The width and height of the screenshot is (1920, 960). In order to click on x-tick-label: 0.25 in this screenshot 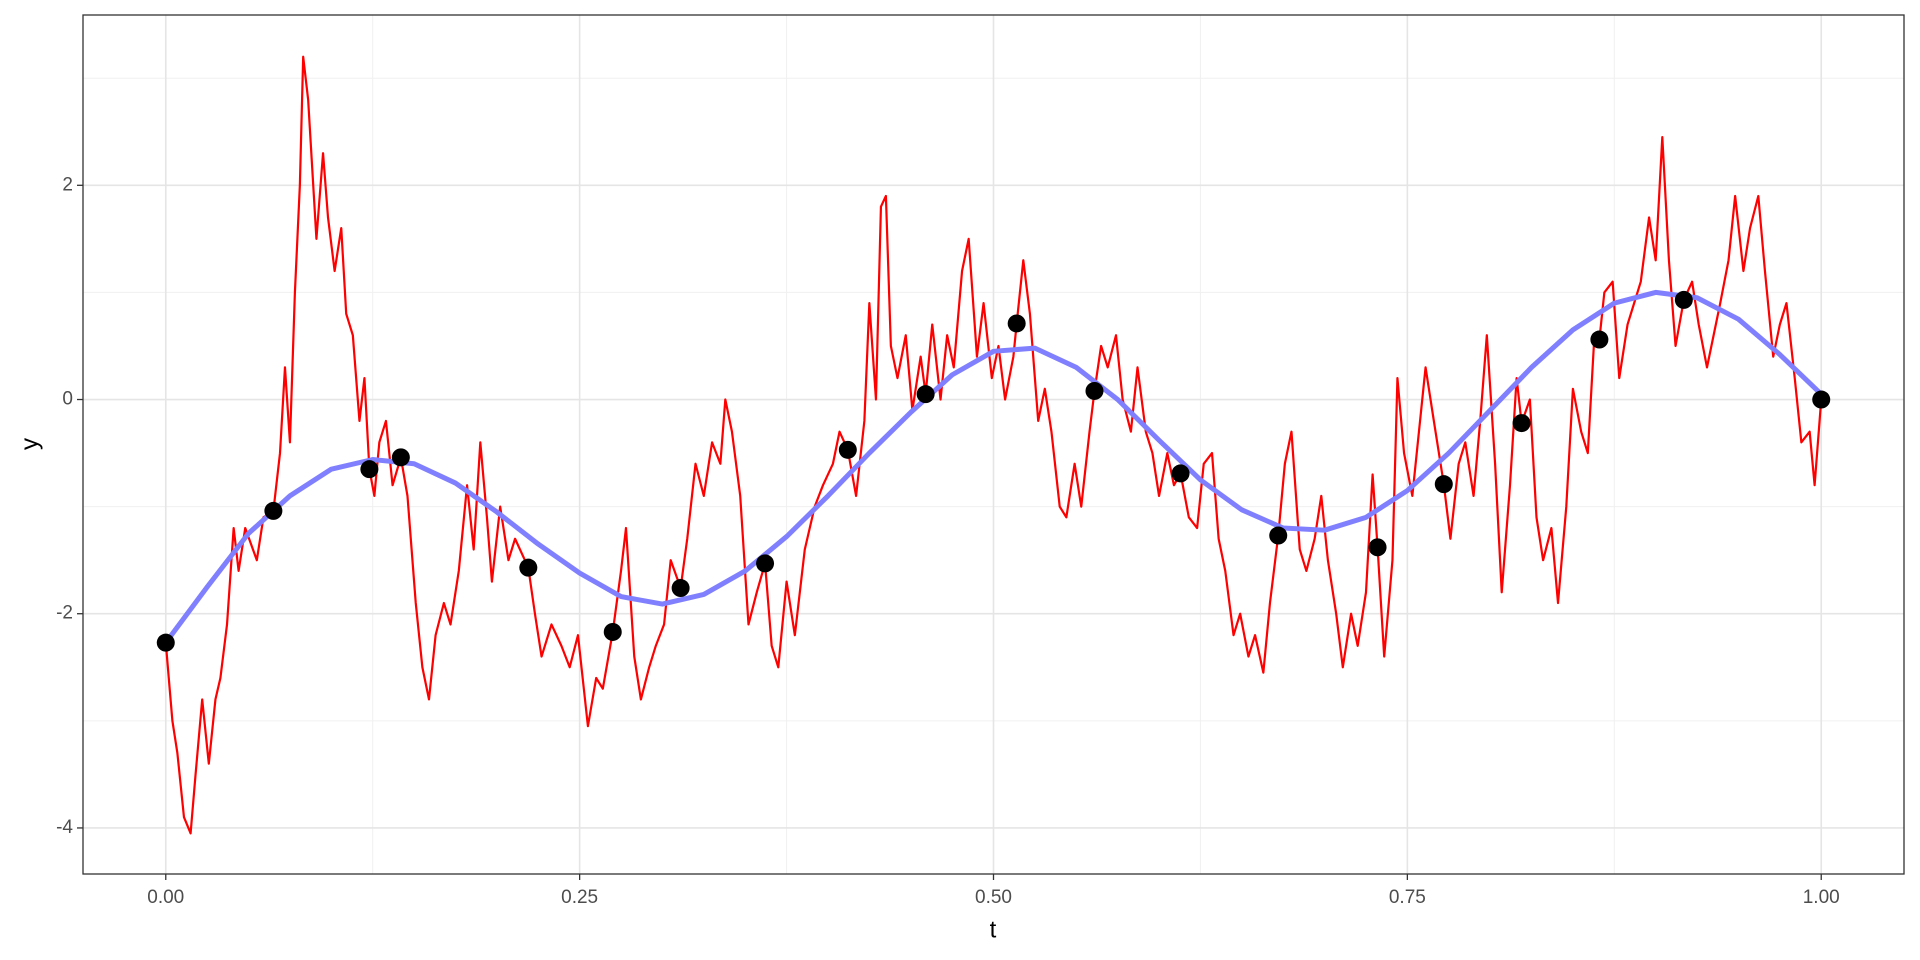, I will do `click(579, 897)`.